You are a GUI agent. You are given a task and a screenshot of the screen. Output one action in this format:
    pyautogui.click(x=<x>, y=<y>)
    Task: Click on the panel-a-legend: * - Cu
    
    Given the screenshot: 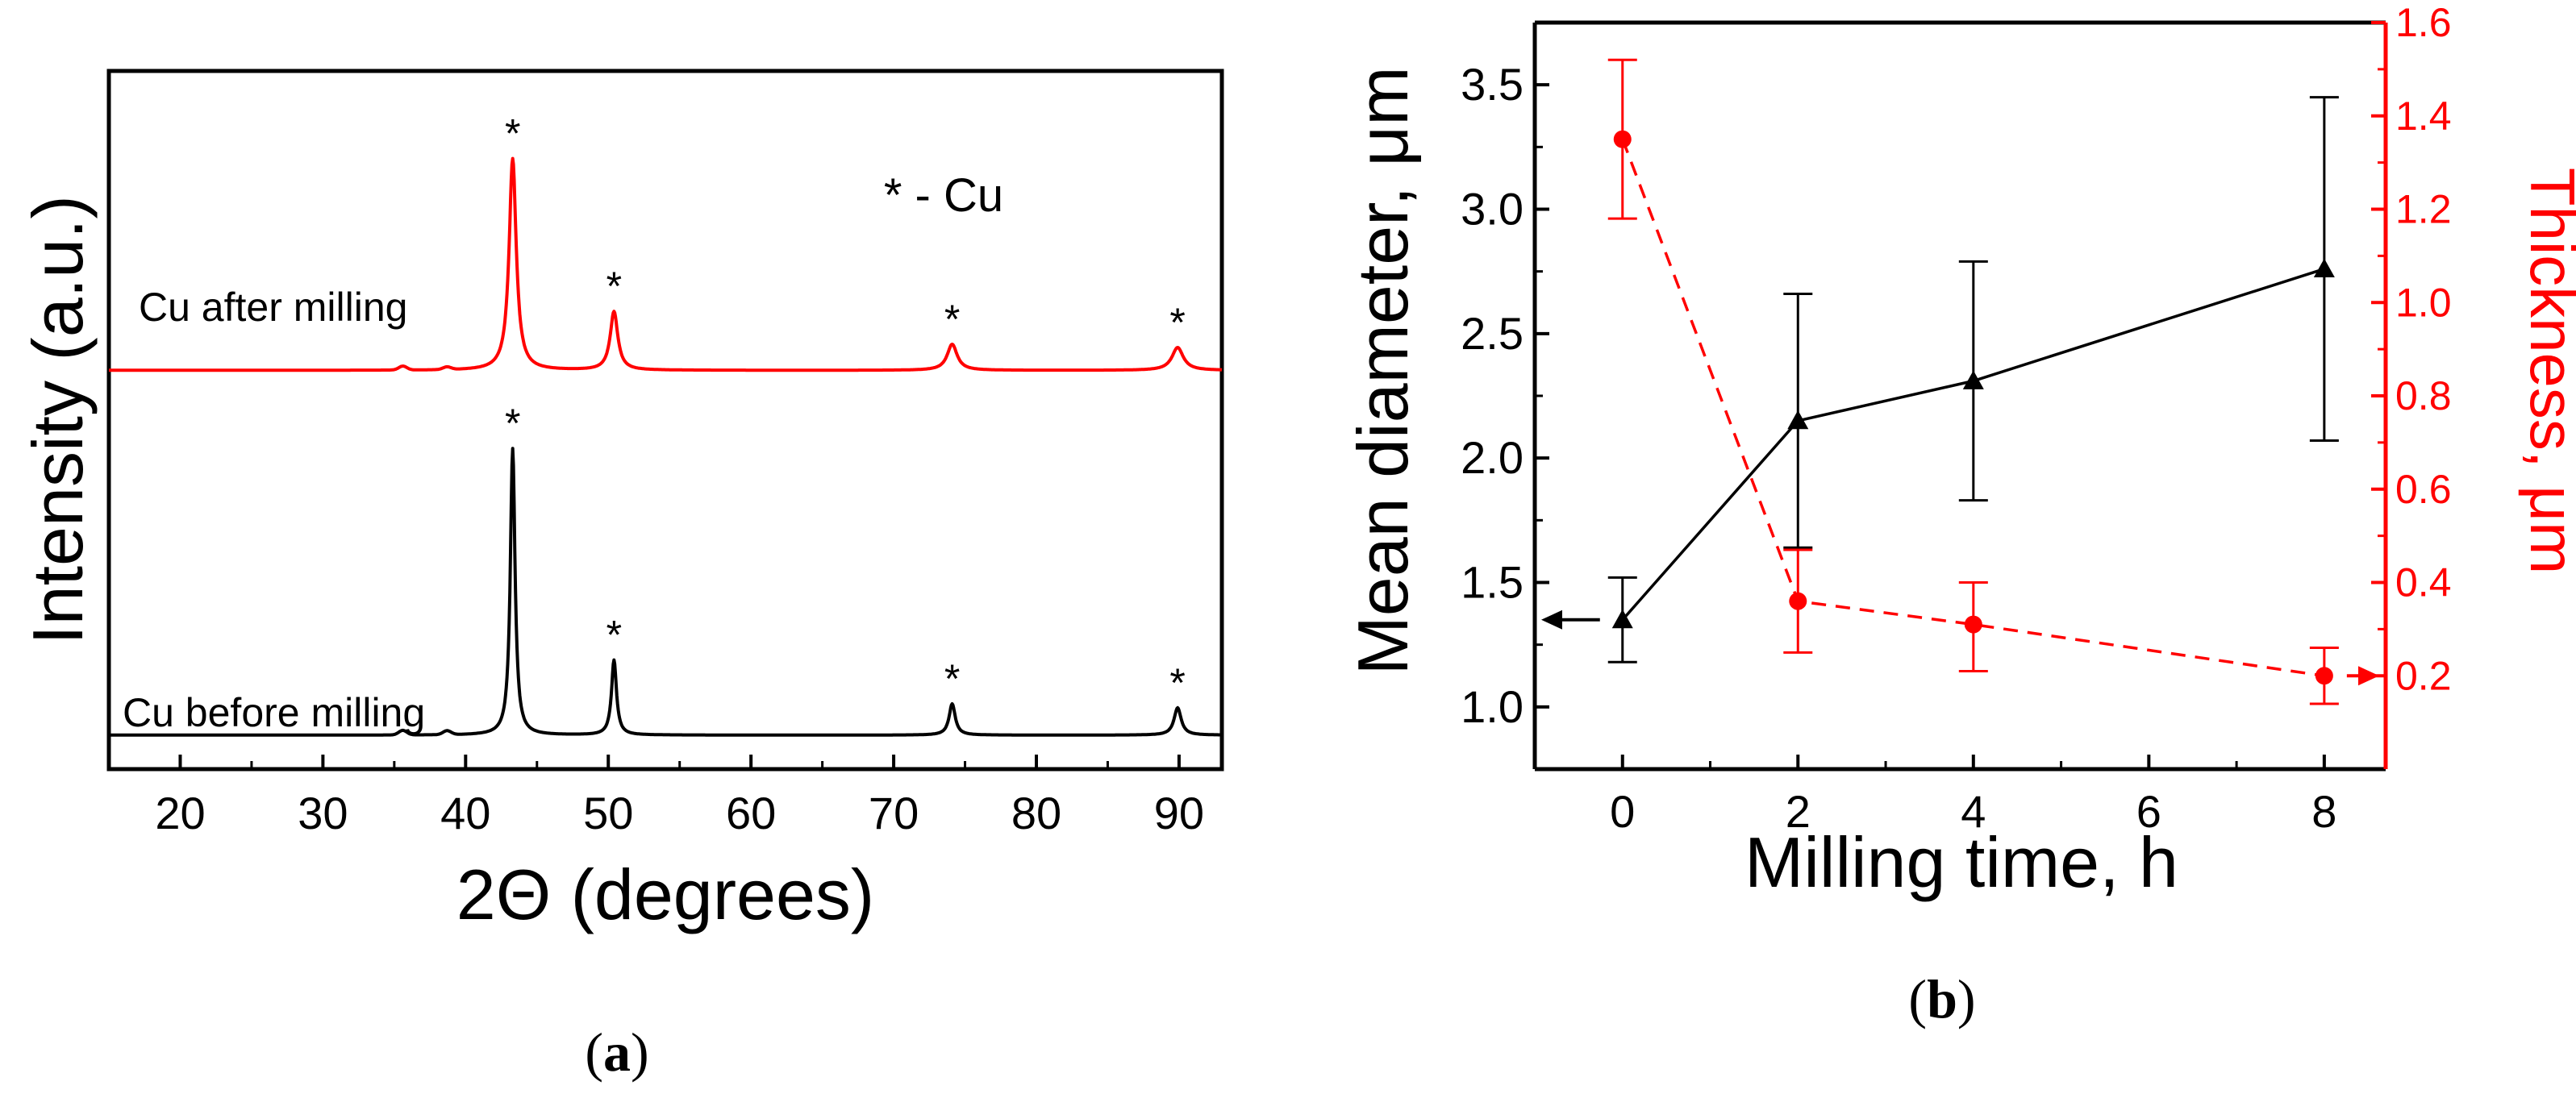 What is the action you would take?
    pyautogui.click(x=943, y=196)
    